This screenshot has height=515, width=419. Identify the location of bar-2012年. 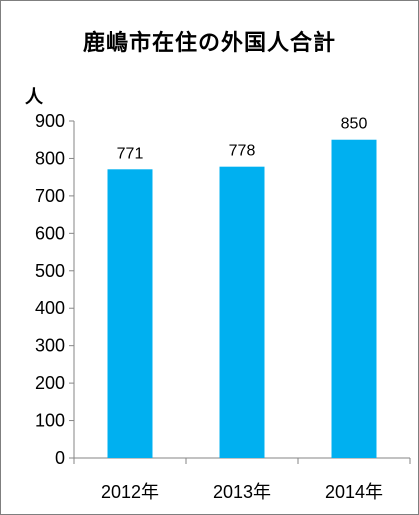
(130, 313).